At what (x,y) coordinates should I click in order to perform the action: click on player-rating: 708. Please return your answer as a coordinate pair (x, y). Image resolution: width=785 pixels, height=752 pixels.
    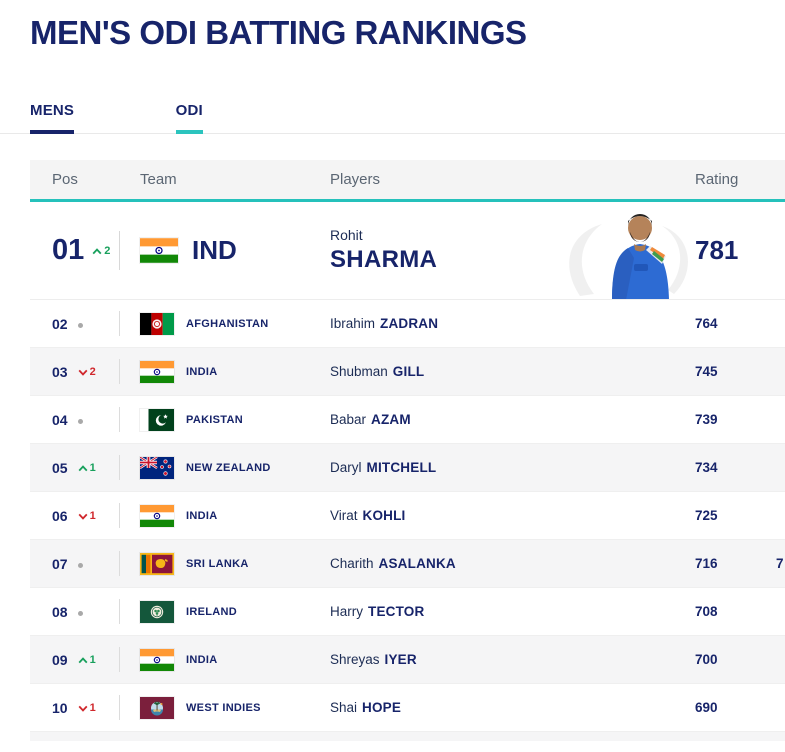
    Looking at the image, I should click on (706, 611).